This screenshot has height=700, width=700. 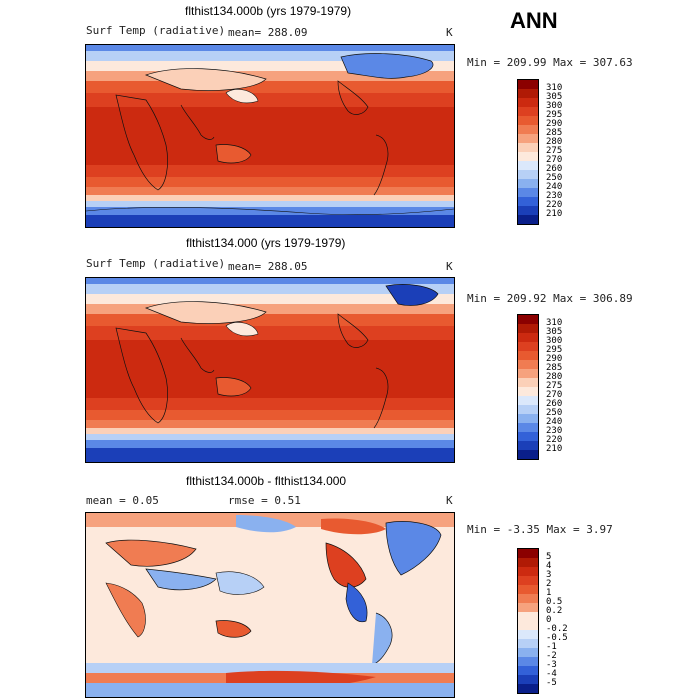 I want to click on panel1-units: K, so click(x=449, y=32).